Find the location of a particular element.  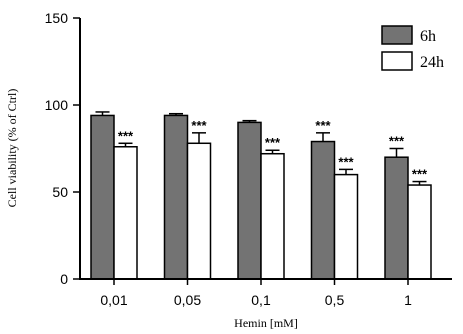

x-tick-label-2: 0,05 is located at coordinates (187, 300).